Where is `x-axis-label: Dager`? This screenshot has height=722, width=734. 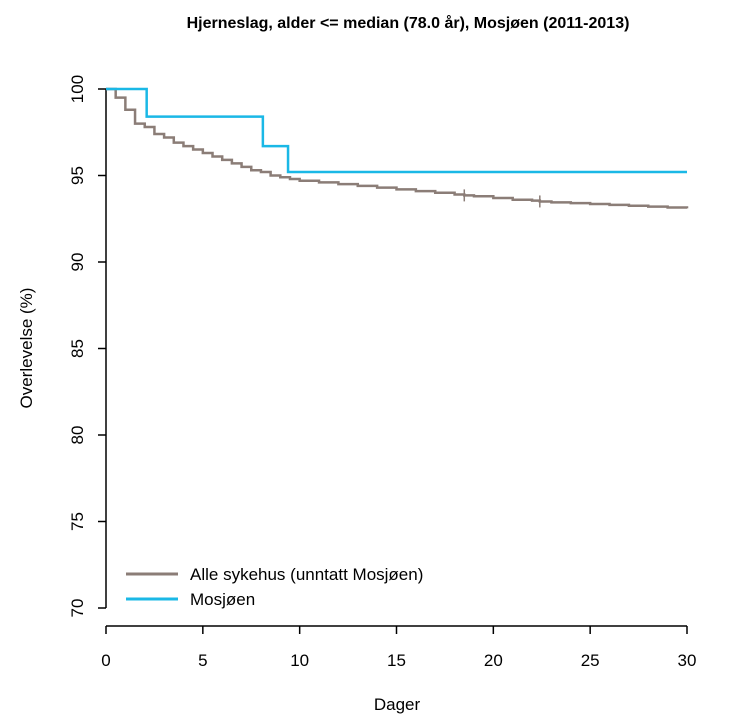 x-axis-label: Dager is located at coordinates (397, 704).